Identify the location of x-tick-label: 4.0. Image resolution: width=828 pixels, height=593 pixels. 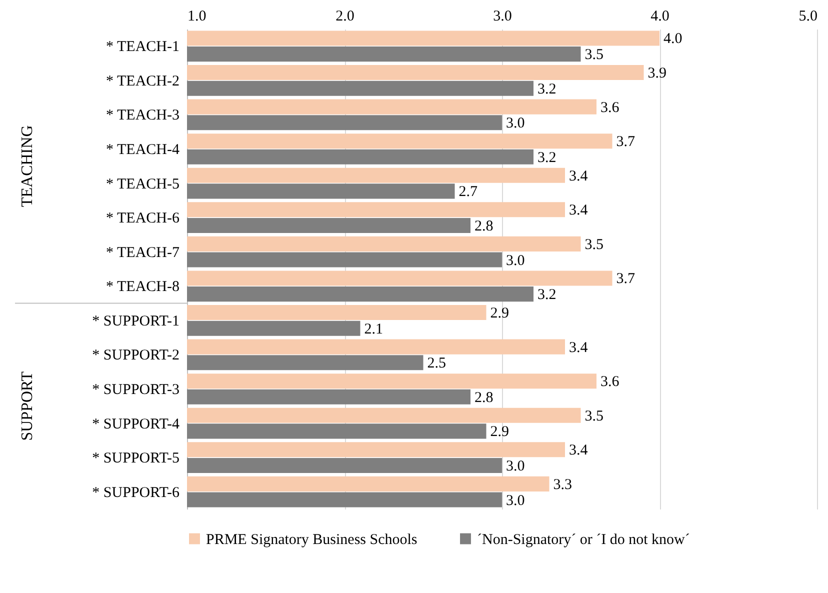
(660, 16).